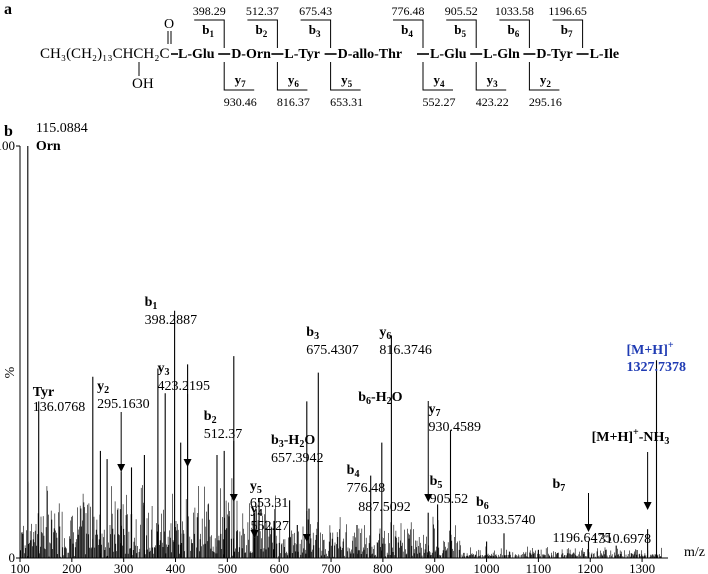 The width and height of the screenshot is (708, 574). I want to click on x-tick-label-200: 200, so click(72, 567).